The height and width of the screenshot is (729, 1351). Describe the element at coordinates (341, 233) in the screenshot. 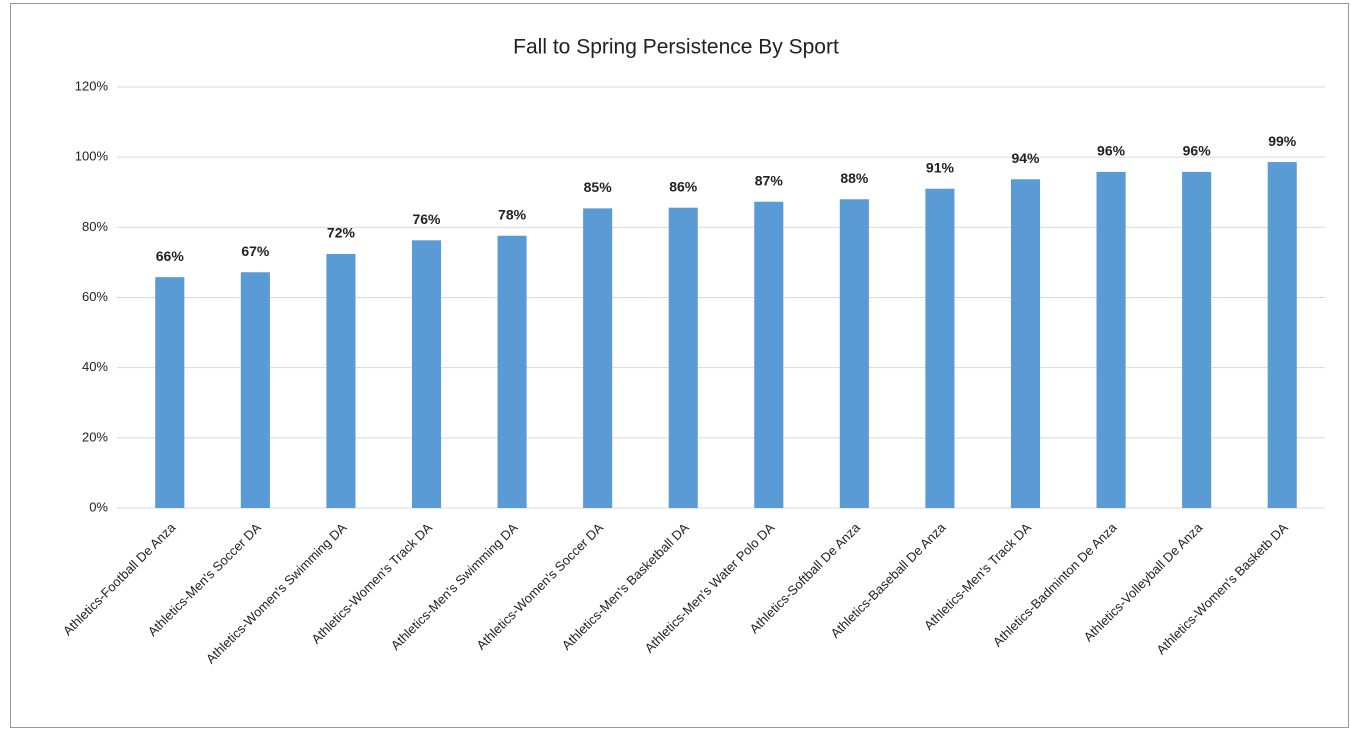

I see `data-label: 72%` at that location.